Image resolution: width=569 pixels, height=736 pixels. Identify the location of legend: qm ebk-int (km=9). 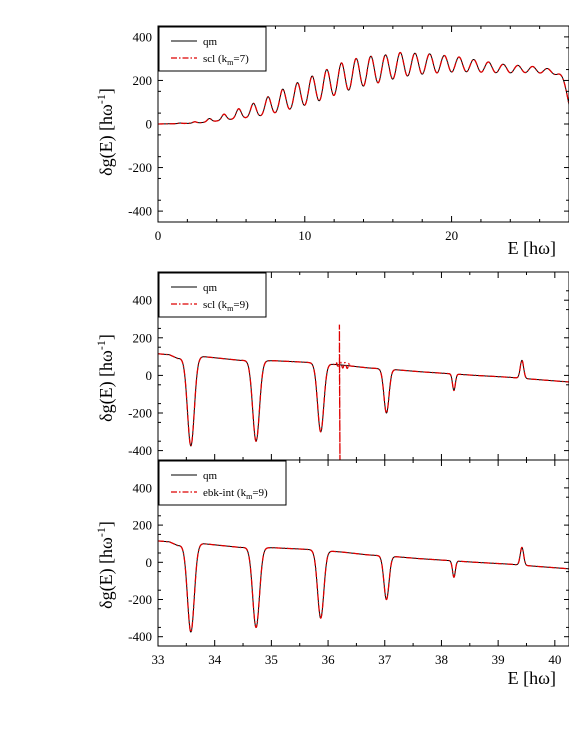
(222, 483).